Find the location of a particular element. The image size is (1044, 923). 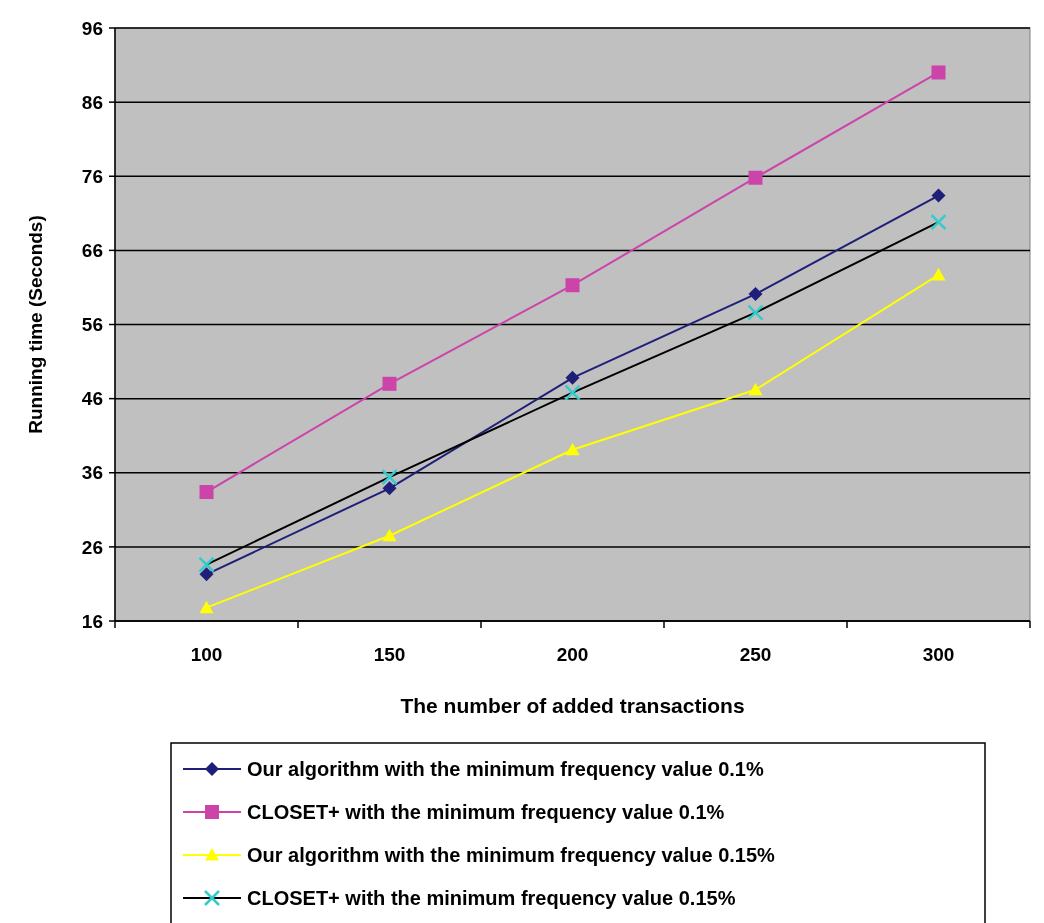

x-tick-label: 150 is located at coordinates (389, 654).